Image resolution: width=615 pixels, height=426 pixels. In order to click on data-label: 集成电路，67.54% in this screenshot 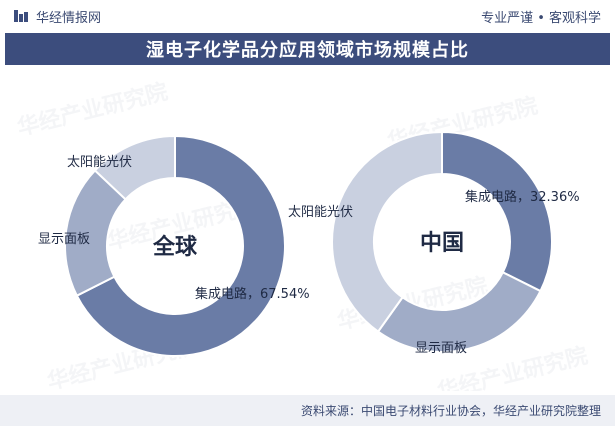, I will do `click(252, 294)`.